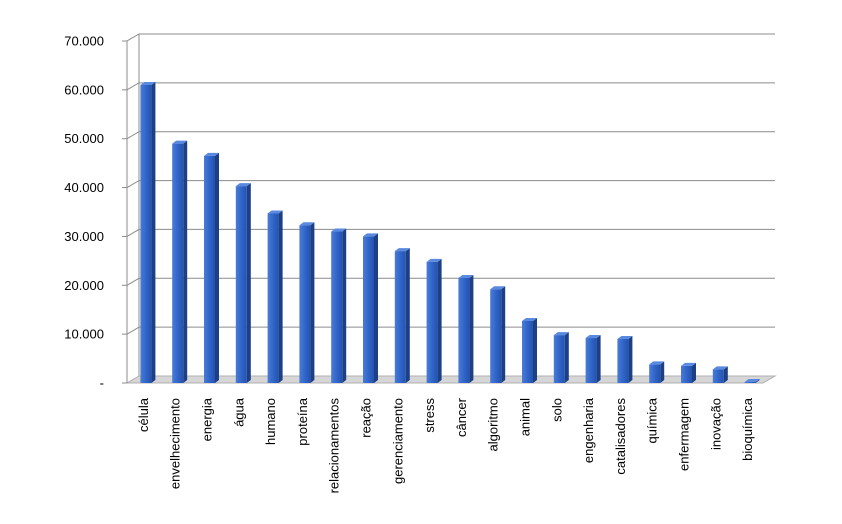  What do you see at coordinates (84, 285) in the screenshot?
I see `y-tick-label: 20.000` at bounding box center [84, 285].